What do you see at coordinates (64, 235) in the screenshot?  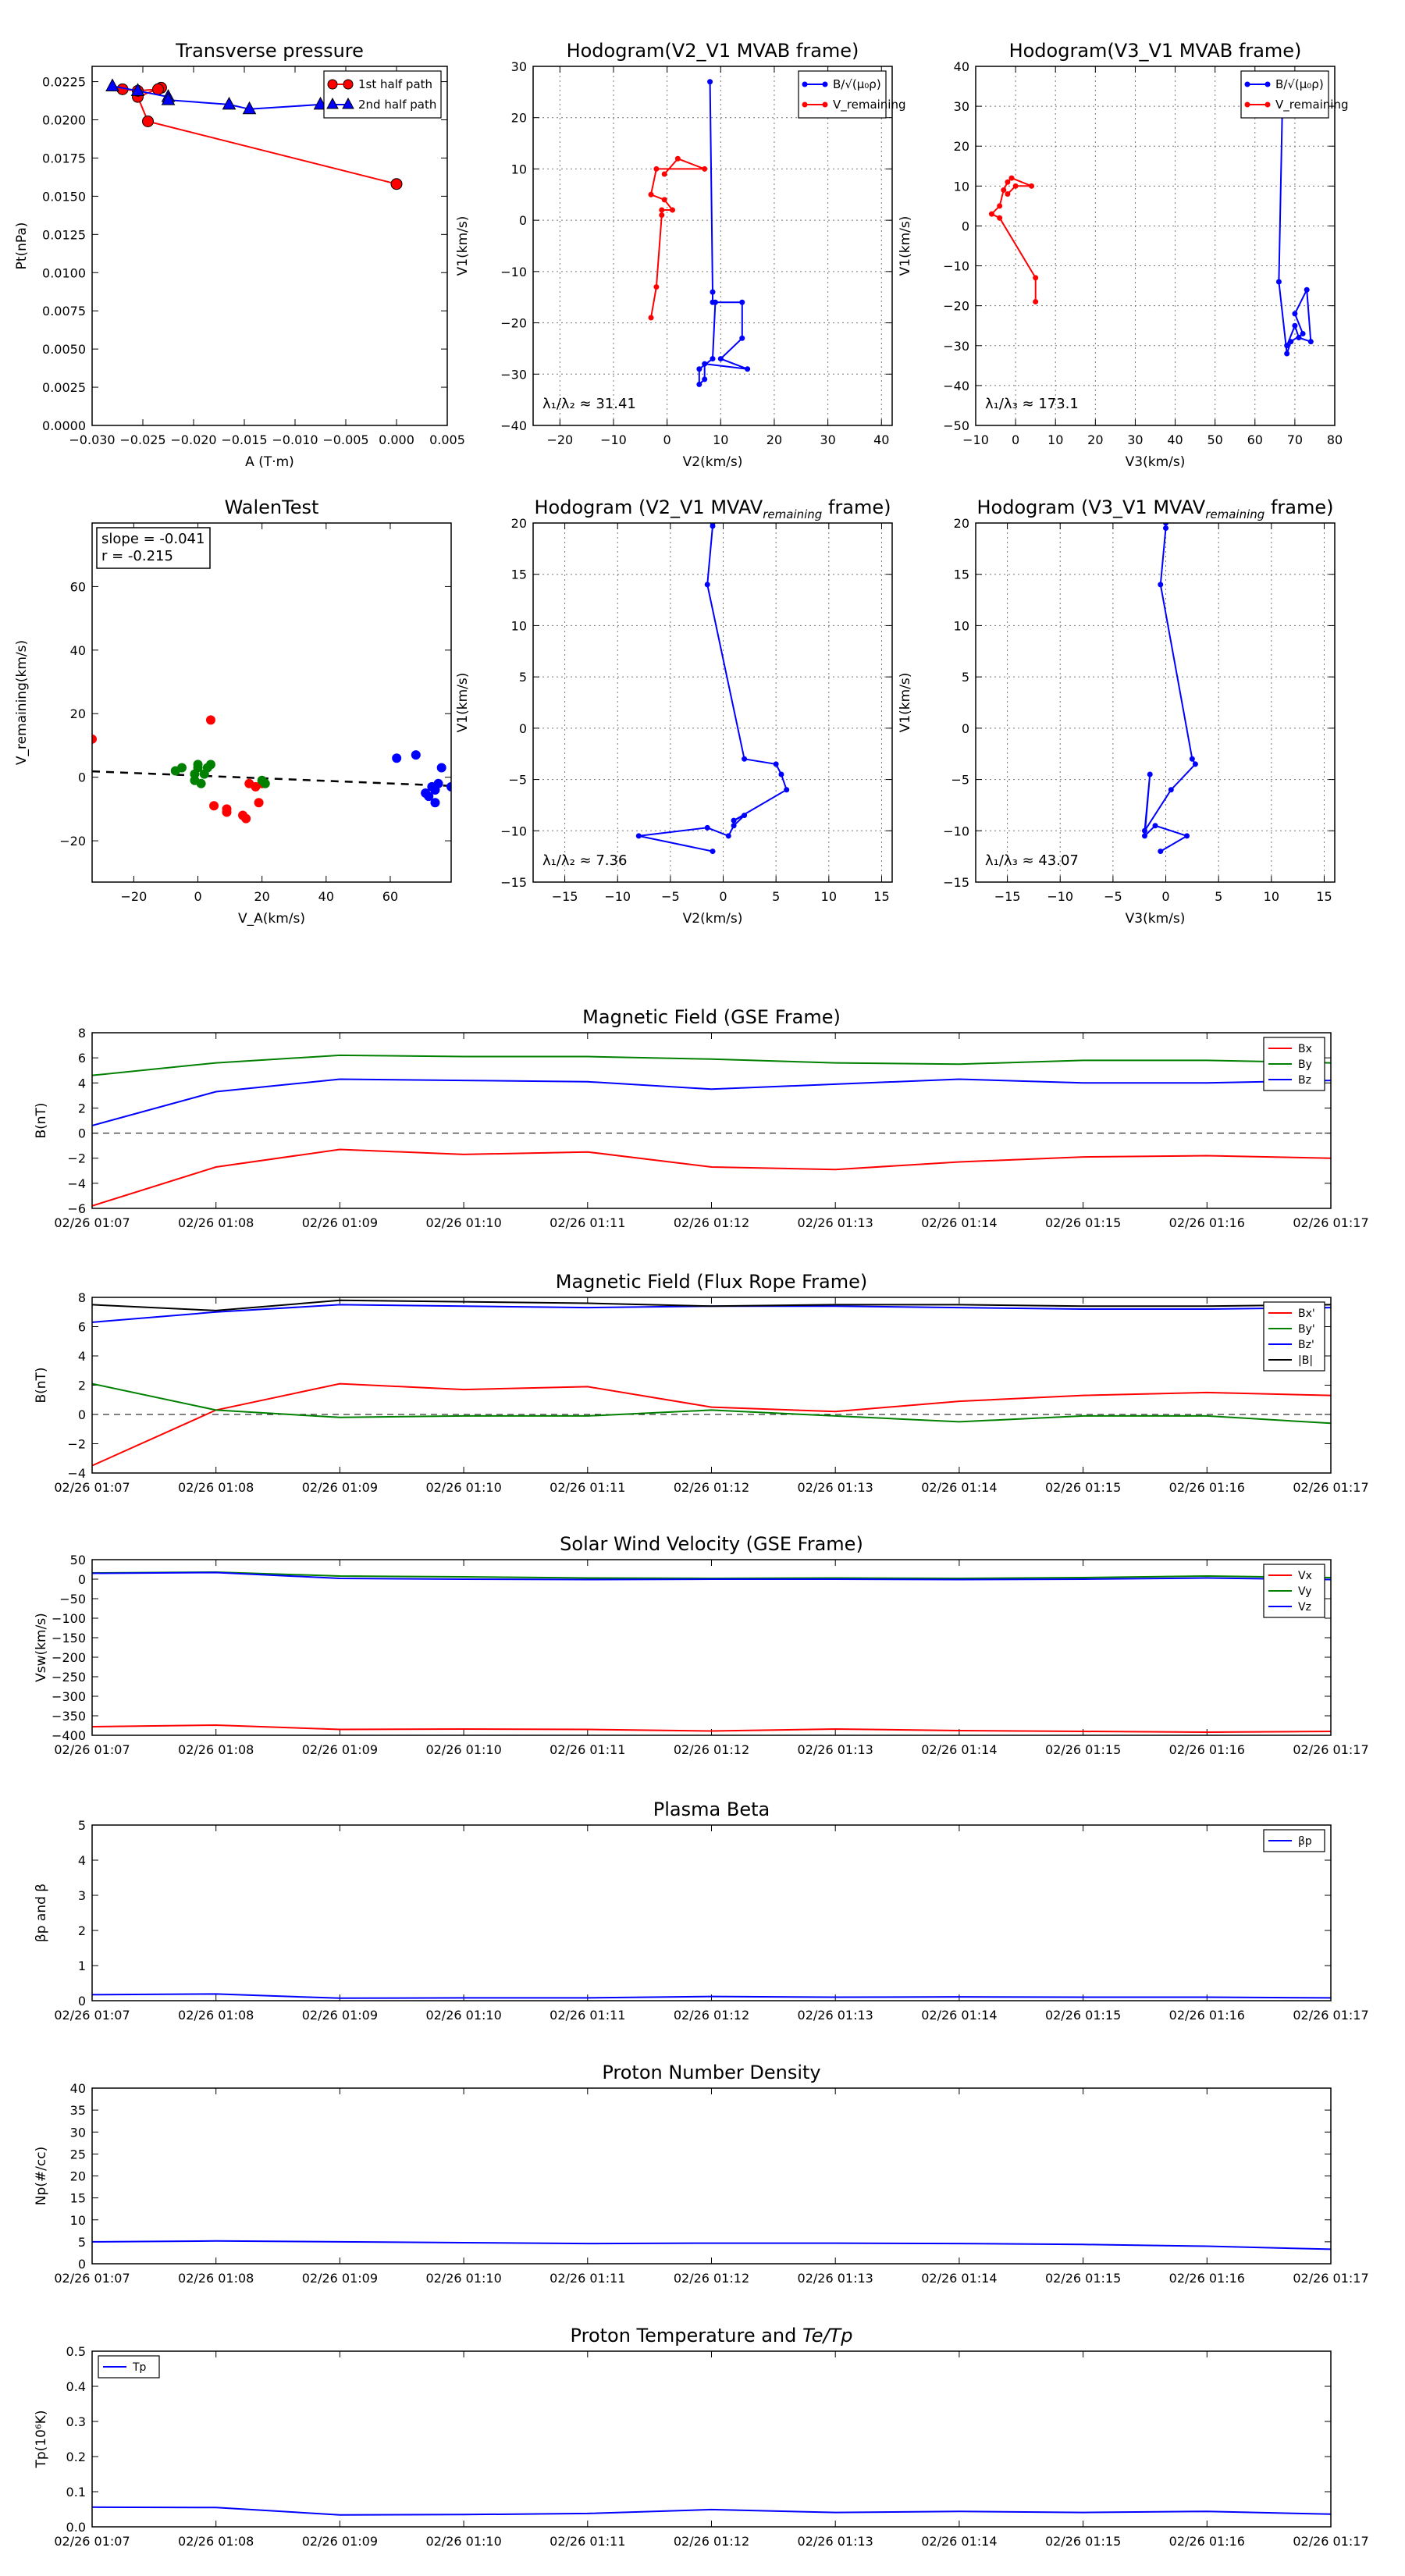 I see `y-tick-label: 0.0125` at bounding box center [64, 235].